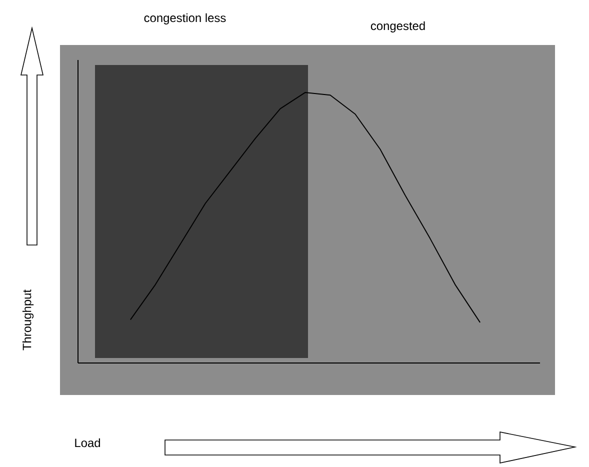 This screenshot has width=589, height=467. What do you see at coordinates (87, 443) in the screenshot?
I see `text: Load` at bounding box center [87, 443].